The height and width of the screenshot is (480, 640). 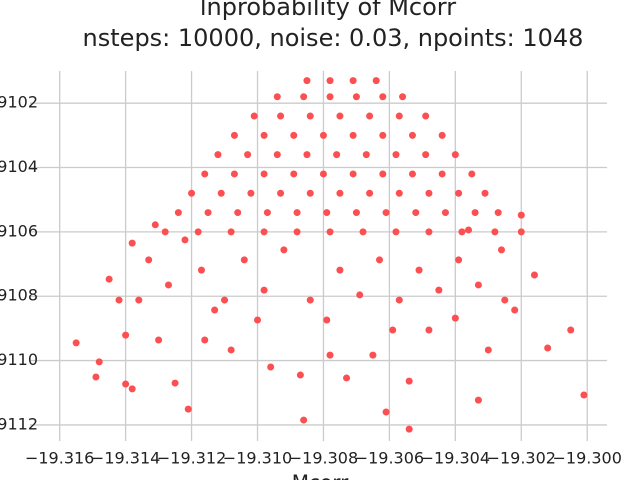 I want to click on y-tick-label: 9108, so click(x=19, y=295).